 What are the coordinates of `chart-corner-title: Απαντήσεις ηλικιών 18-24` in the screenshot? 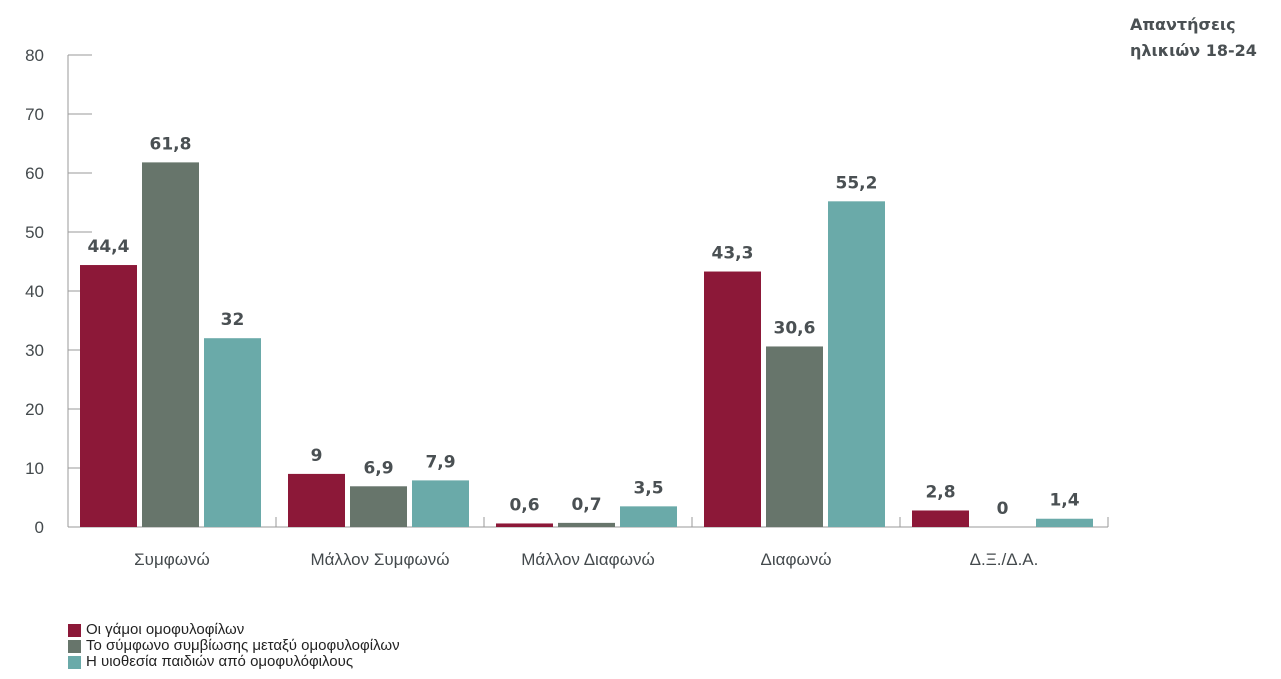 It's located at (1193, 37).